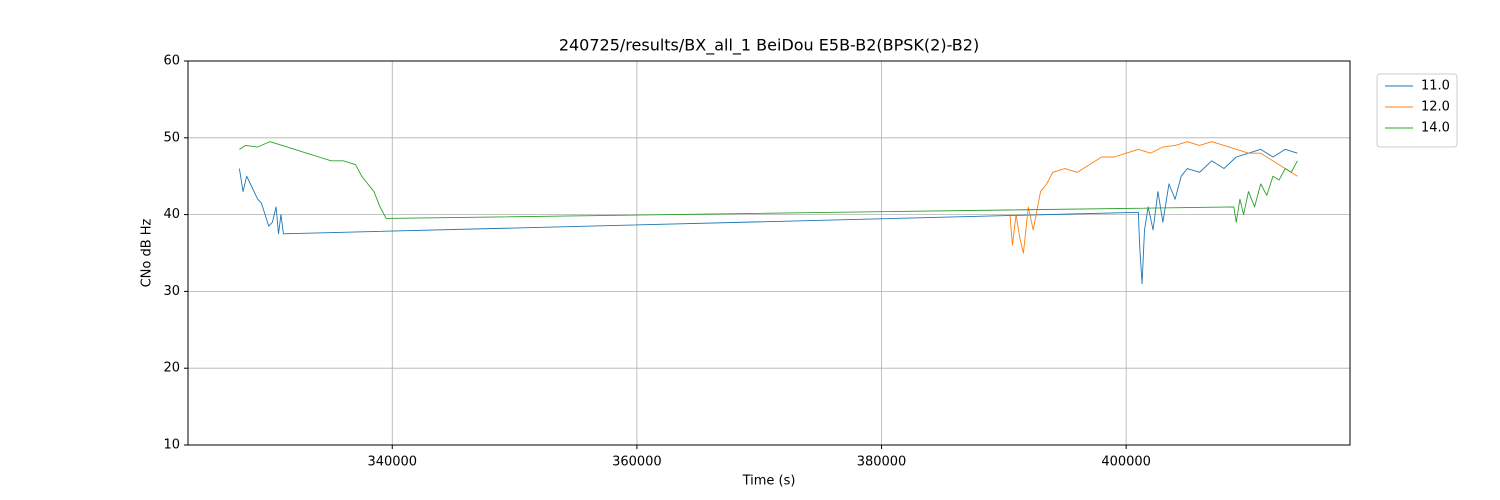 This screenshot has width=1500, height=500. Describe the element at coordinates (1126, 462) in the screenshot. I see `x-tick-label: 400000` at that location.